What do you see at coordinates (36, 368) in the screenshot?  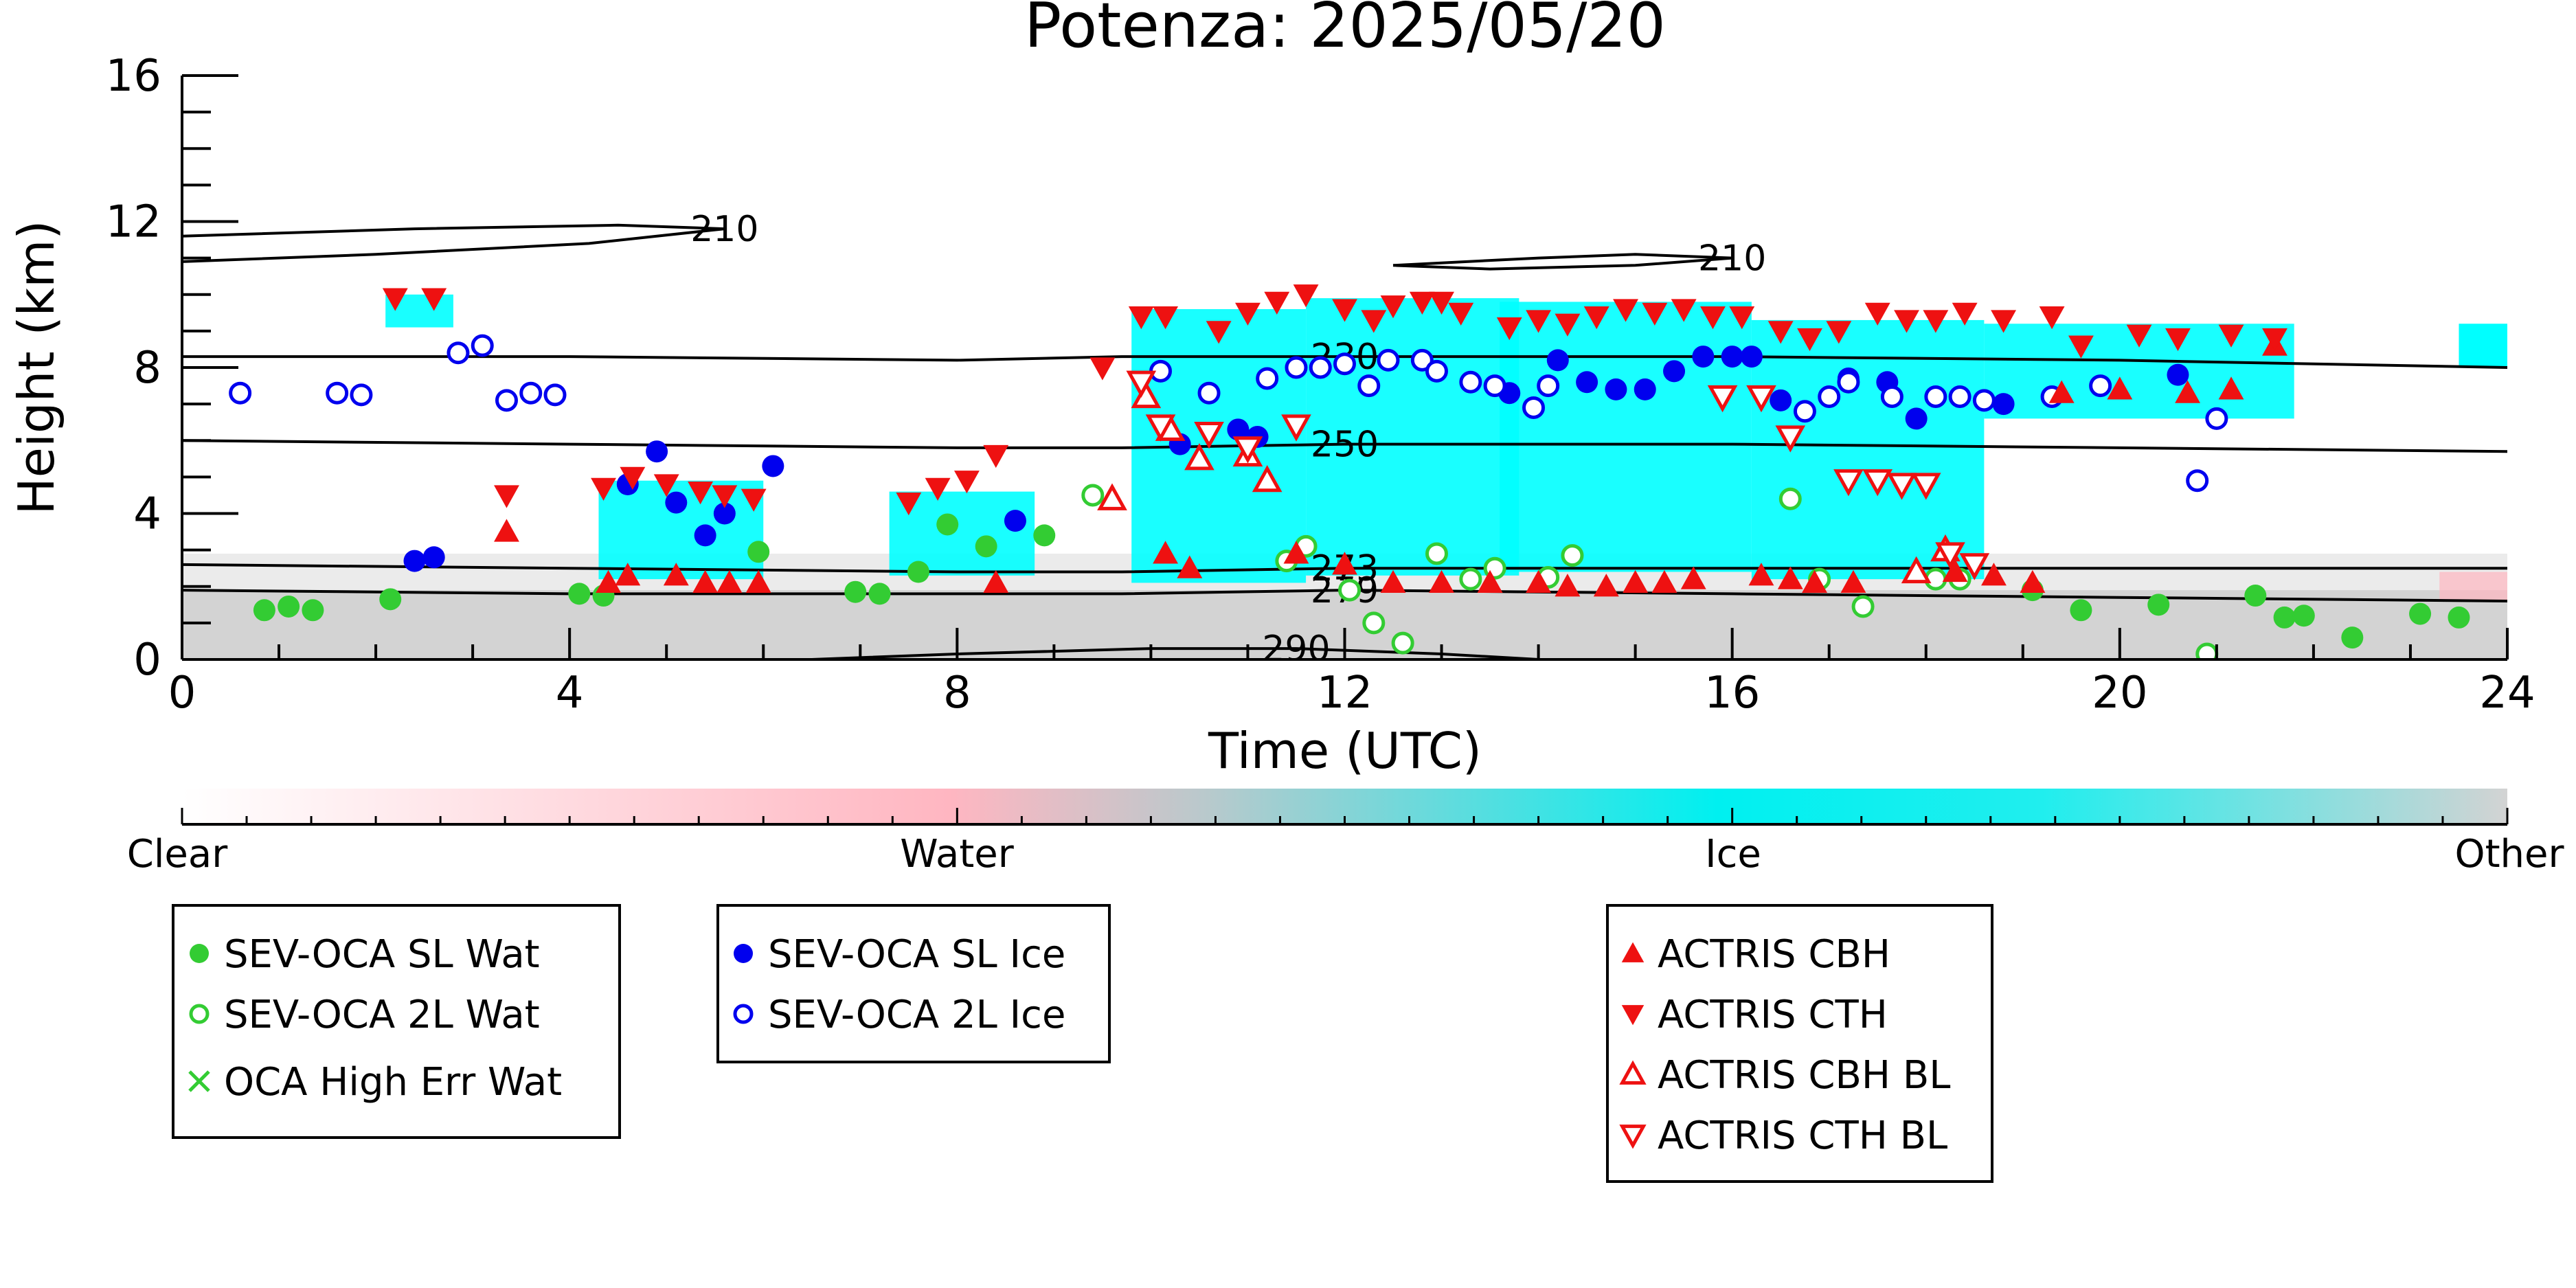 I see `y-axis-label: Height (km)` at bounding box center [36, 368].